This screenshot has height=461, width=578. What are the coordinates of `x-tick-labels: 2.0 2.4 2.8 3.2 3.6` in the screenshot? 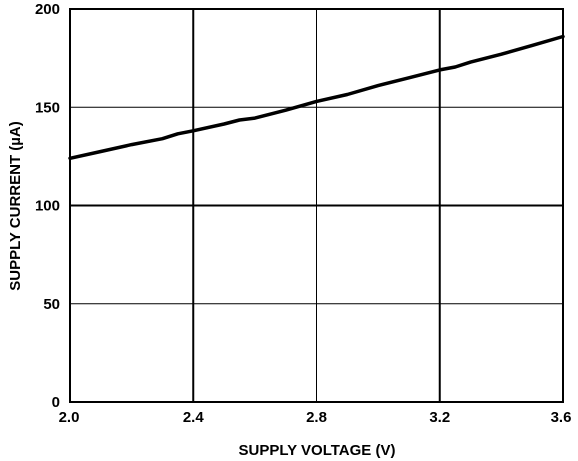 It's located at (315, 417).